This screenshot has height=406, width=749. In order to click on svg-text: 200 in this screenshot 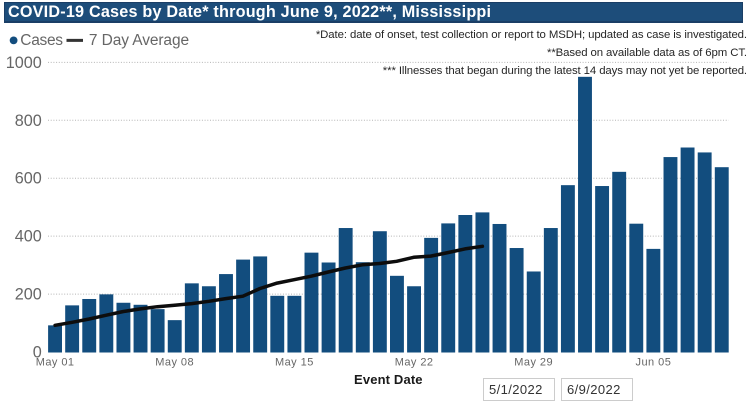, I will do `click(28, 295)`.